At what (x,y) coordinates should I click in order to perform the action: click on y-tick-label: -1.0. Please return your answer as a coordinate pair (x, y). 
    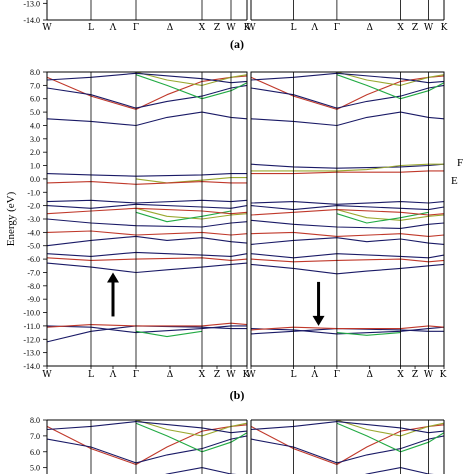
    Looking at the image, I should click on (33, 192).